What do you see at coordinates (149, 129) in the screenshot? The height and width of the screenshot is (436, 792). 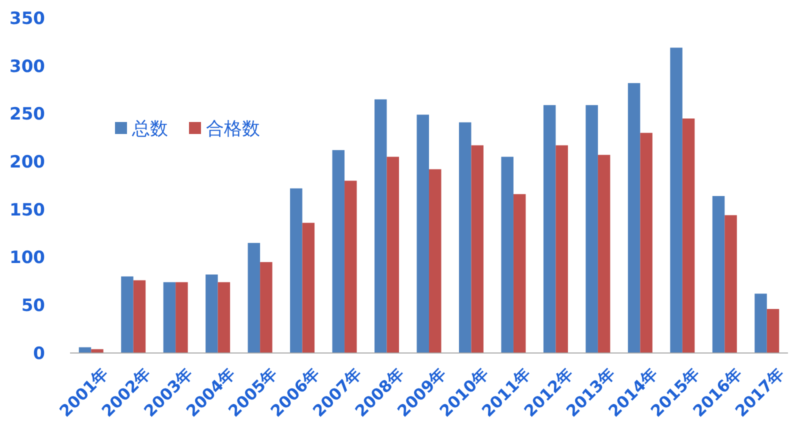 I see `legend-label: 总数` at bounding box center [149, 129].